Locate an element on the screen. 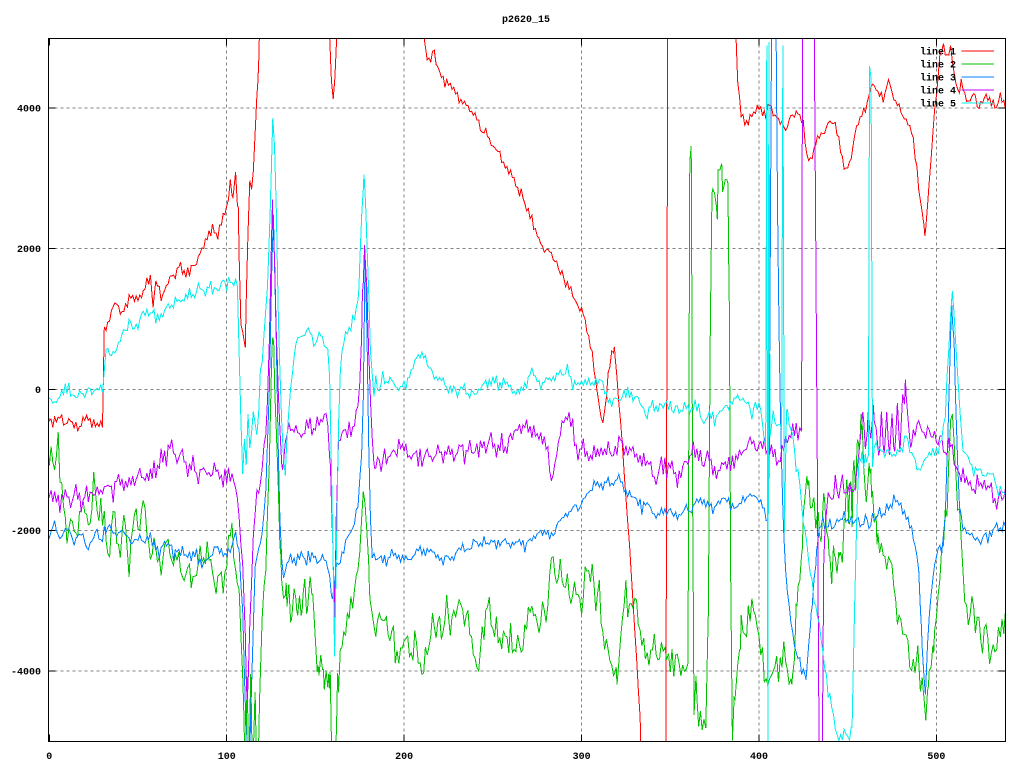 Image resolution: width=1024 pixels, height=773 pixels. svg-text: p2620_15 is located at coordinates (526, 20).